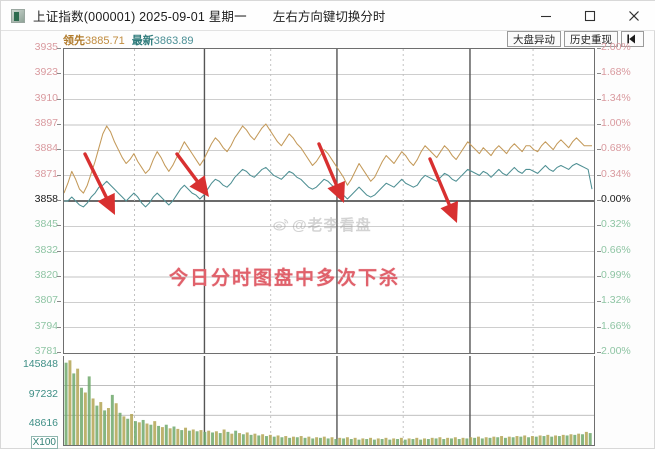  I want to click on minimize-button, so click(546, 16).